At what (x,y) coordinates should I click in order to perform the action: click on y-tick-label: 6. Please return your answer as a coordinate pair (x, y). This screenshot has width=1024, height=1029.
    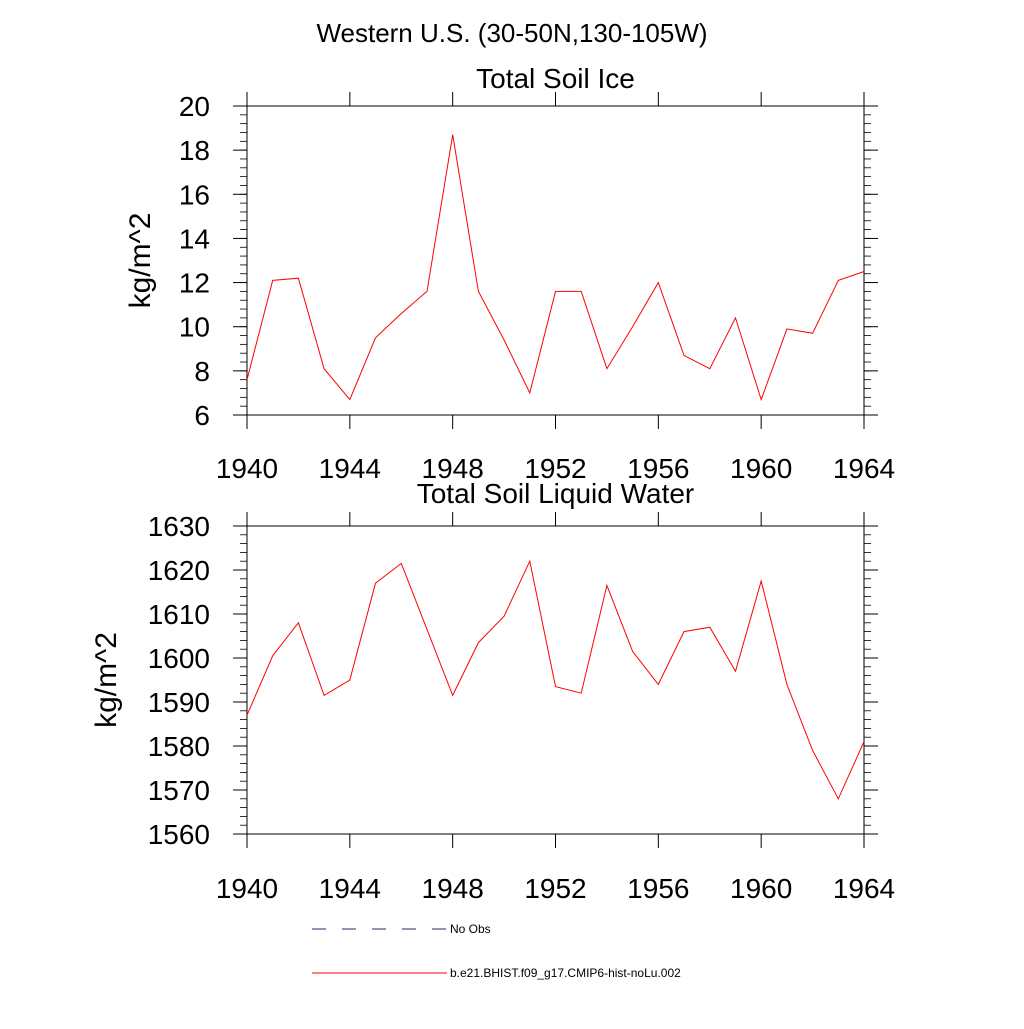
    Looking at the image, I should click on (202, 415).